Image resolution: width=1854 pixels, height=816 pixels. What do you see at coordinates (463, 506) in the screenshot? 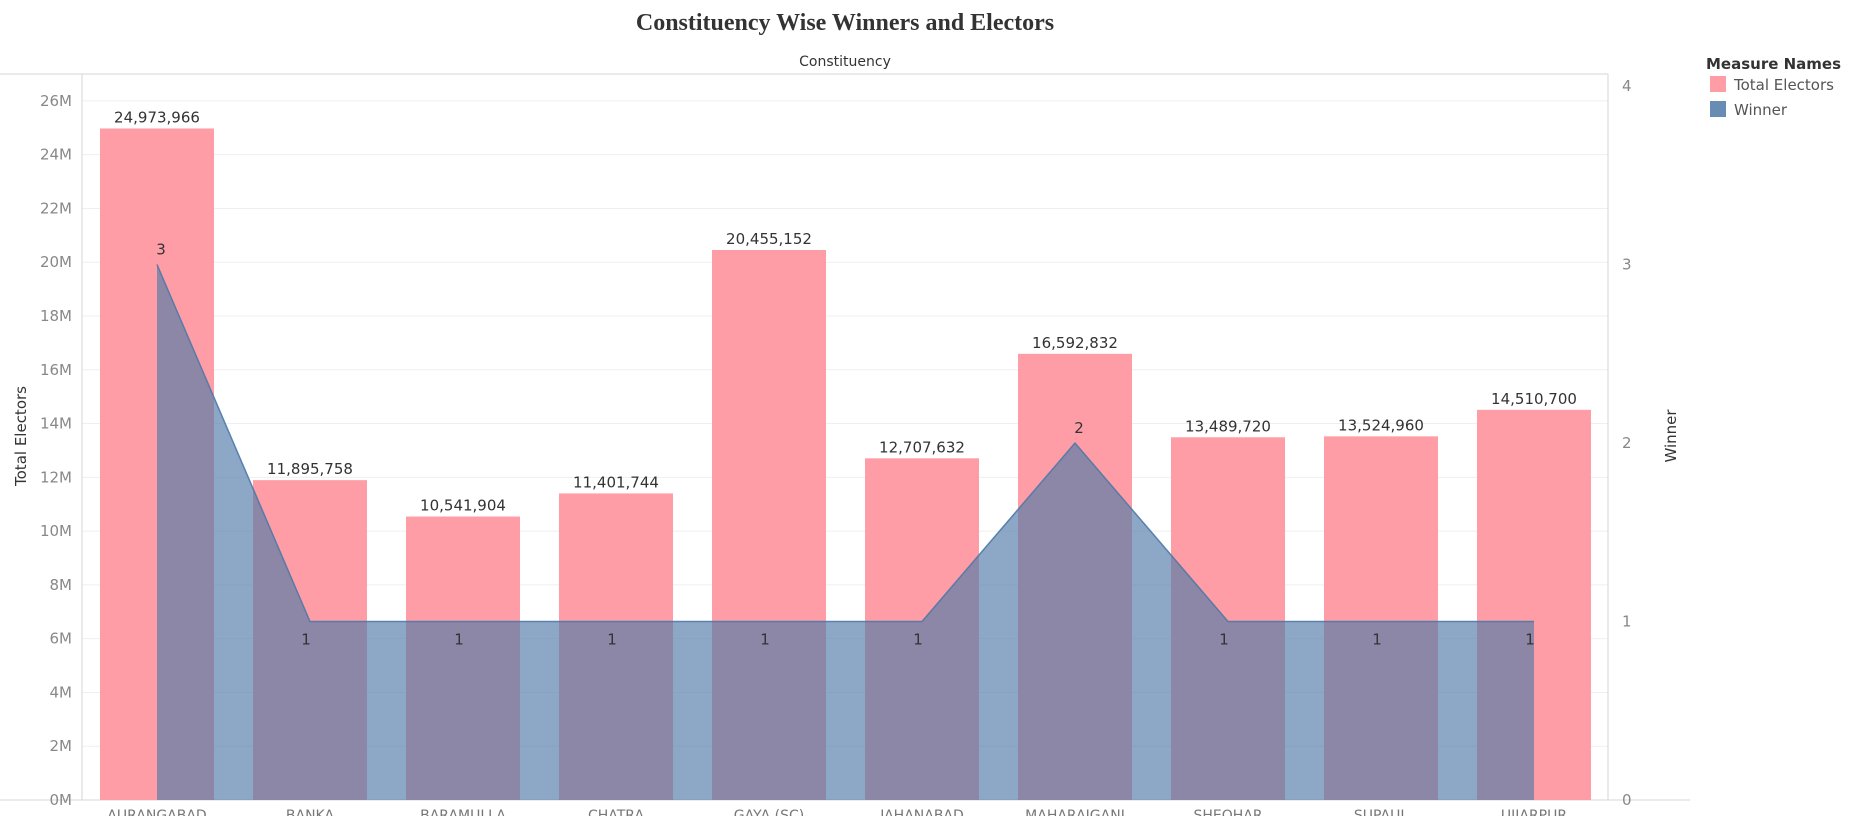
I see `bar-value-label: 10,541,904` at bounding box center [463, 506].